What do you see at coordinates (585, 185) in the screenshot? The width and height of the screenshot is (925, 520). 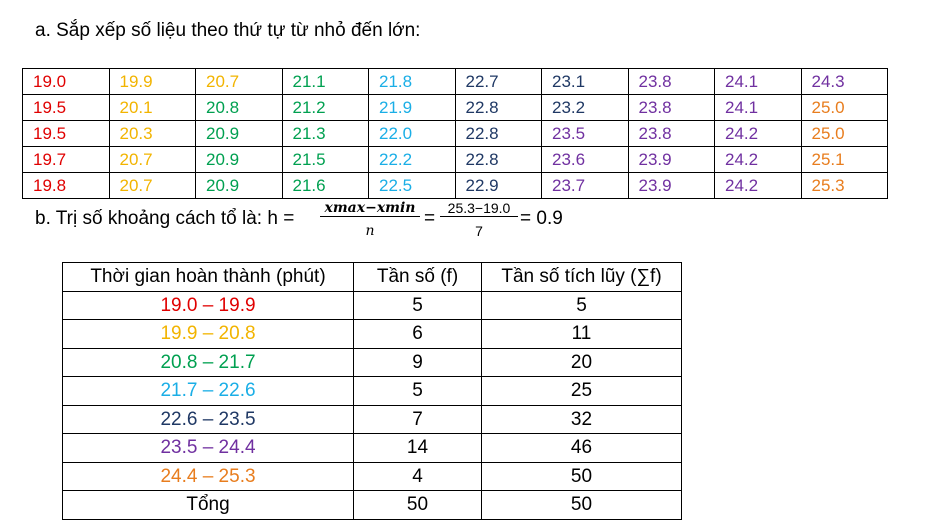 I see `cell: 23.7` at bounding box center [585, 185].